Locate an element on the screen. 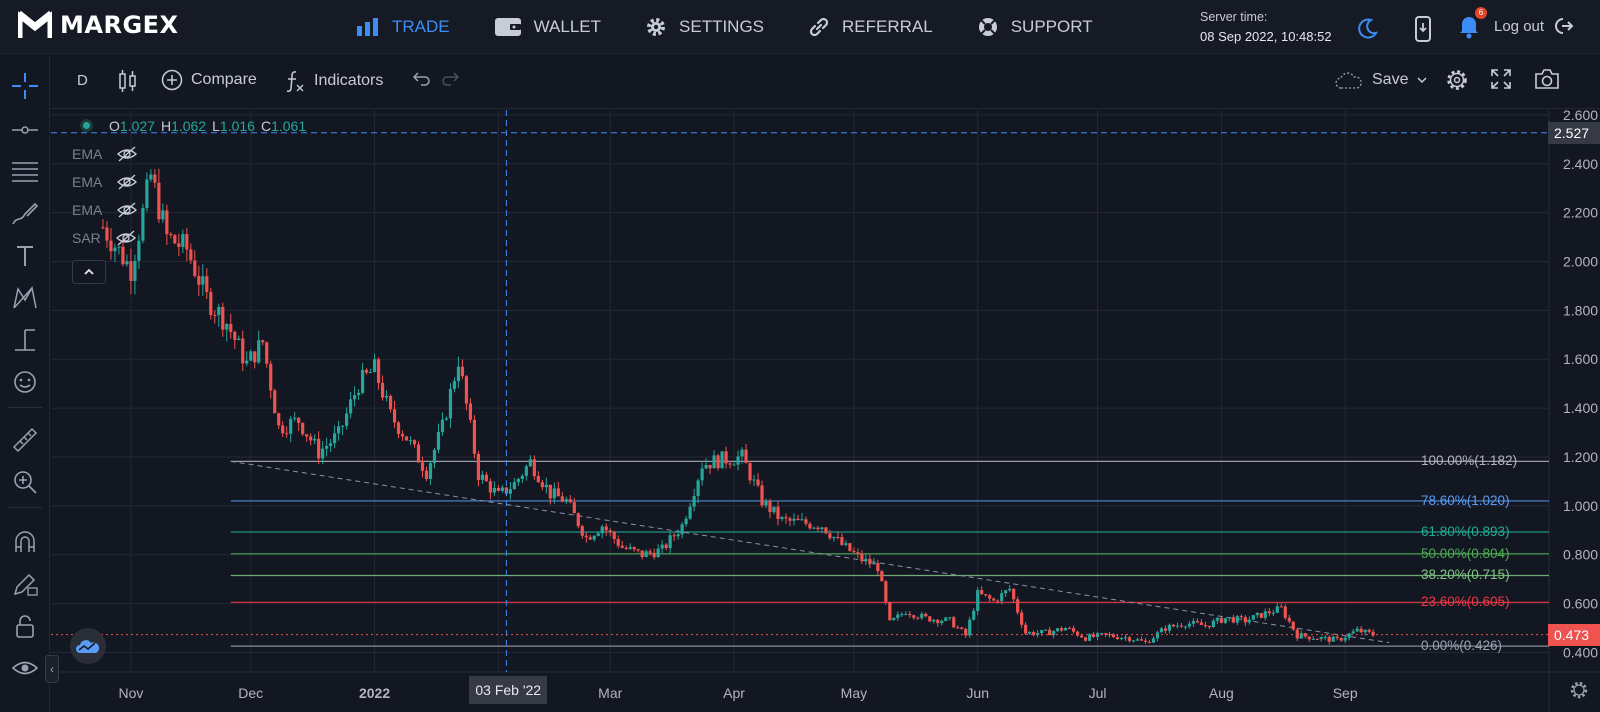  cloud-logo-icon is located at coordinates (88, 646).